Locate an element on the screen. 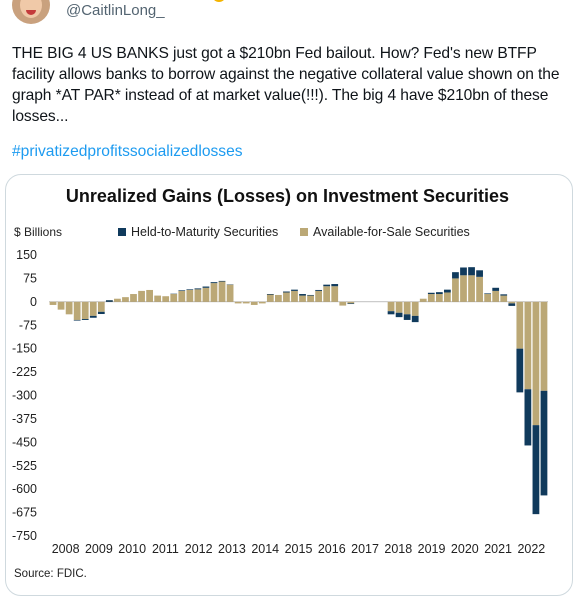 The width and height of the screenshot is (585, 596). x-tick-label: 2018 is located at coordinates (398, 549).